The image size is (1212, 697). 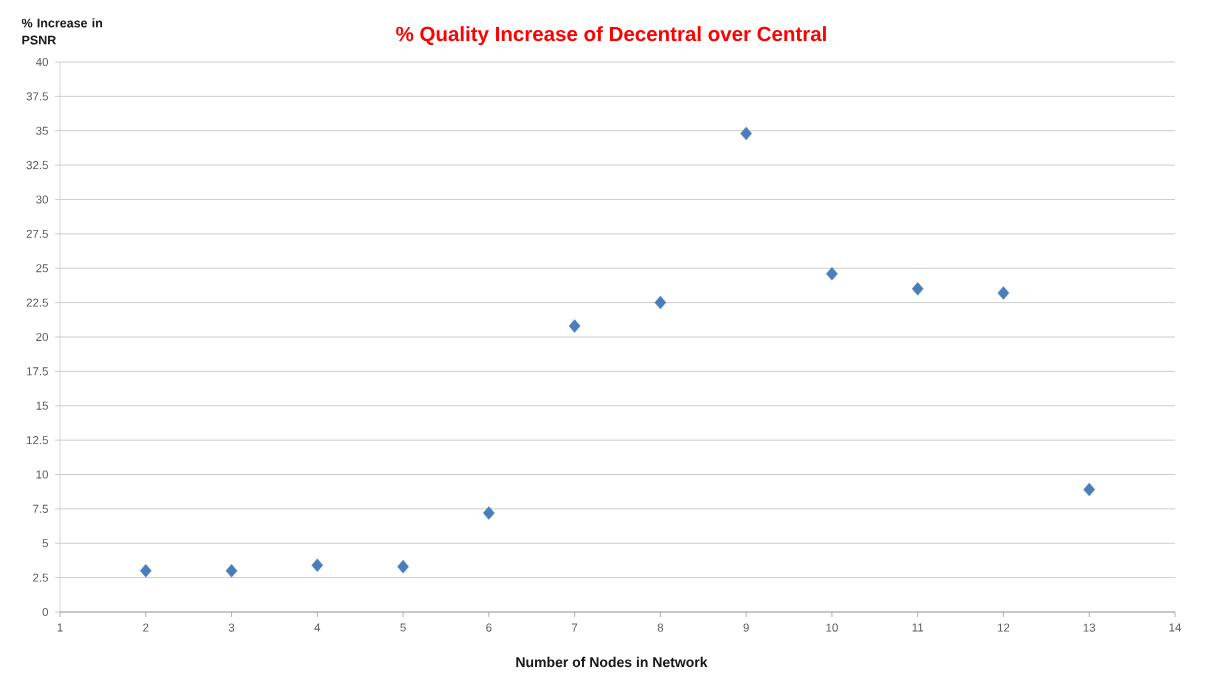 What do you see at coordinates (40, 508) in the screenshot?
I see `y-tick-label: 7.5` at bounding box center [40, 508].